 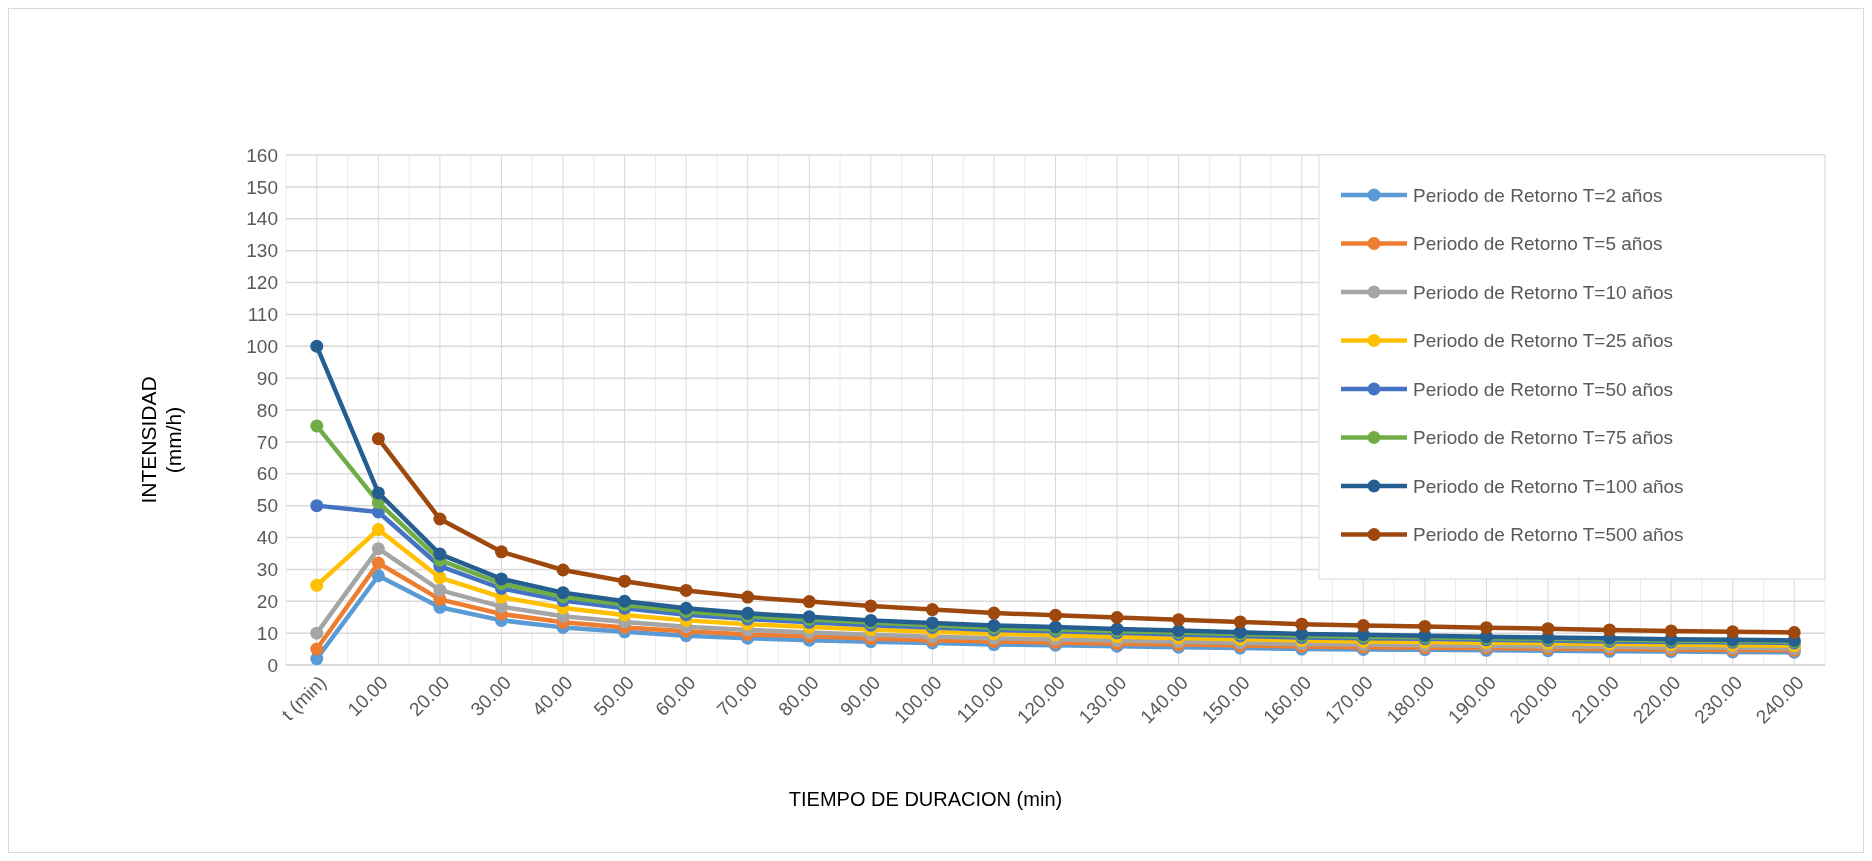 What do you see at coordinates (267, 601) in the screenshot?
I see `y-tick-label: 20` at bounding box center [267, 601].